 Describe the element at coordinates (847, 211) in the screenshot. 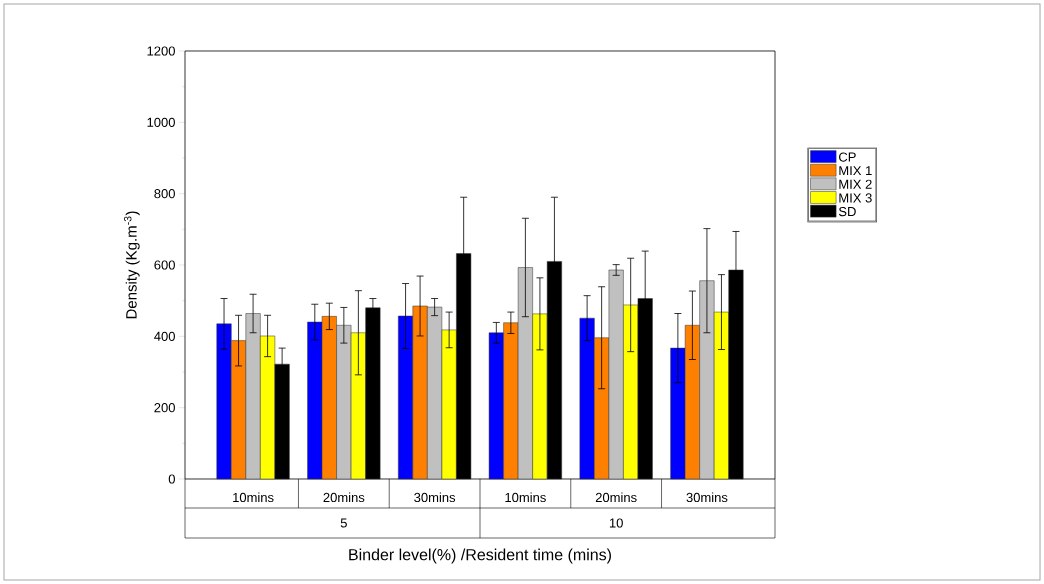

I see `legend-label: SD` at that location.